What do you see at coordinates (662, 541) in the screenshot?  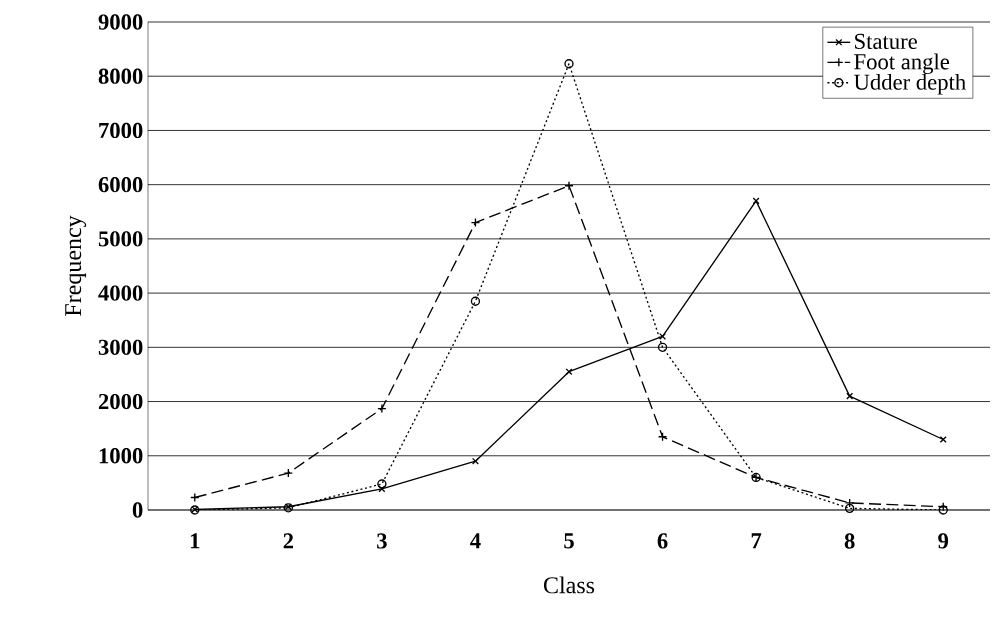 I see `x-tick-label: 6` at bounding box center [662, 541].